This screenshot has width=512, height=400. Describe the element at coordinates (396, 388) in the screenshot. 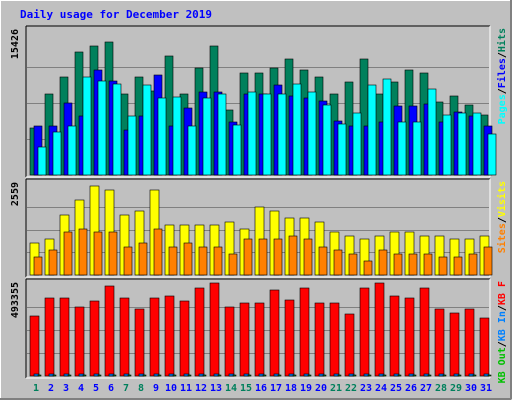

I see `day-label-25: 25` at that location.